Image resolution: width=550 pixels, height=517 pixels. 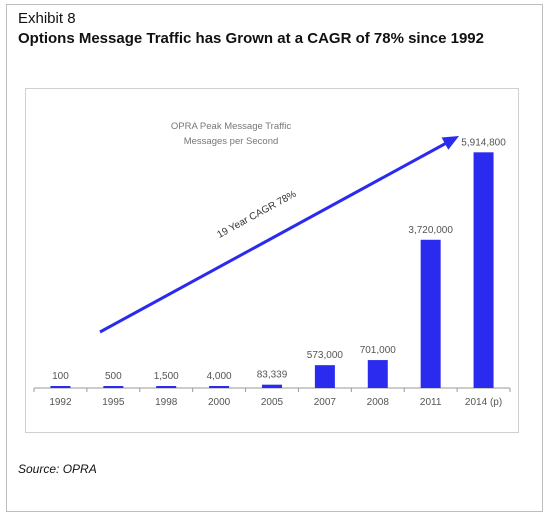 What do you see at coordinates (60, 387) in the screenshot?
I see `bar-1992` at bounding box center [60, 387].